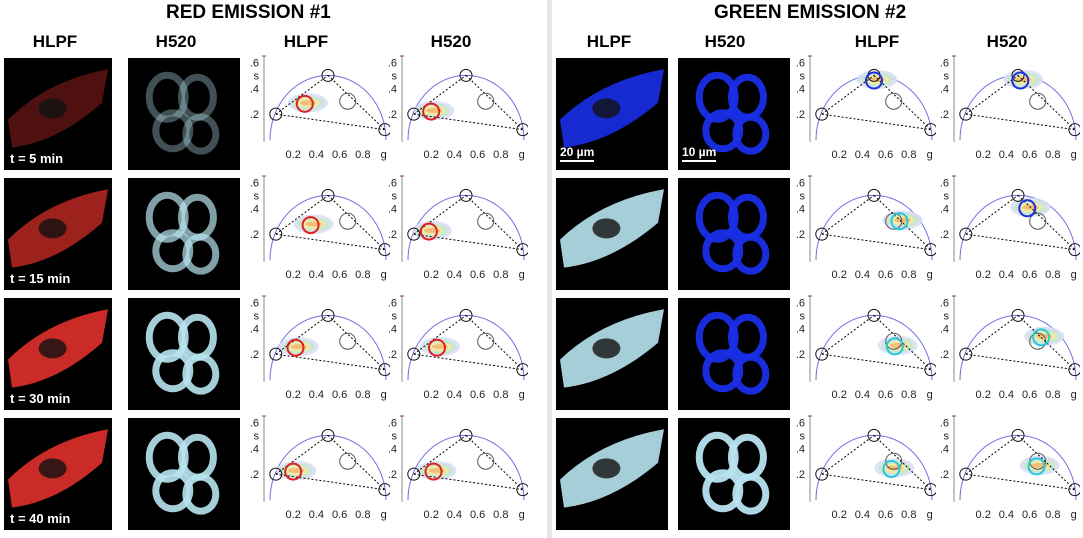 This screenshot has width=1083, height=538. I want to click on green-emission-title: GREEN EMISSION #2, so click(810, 12).